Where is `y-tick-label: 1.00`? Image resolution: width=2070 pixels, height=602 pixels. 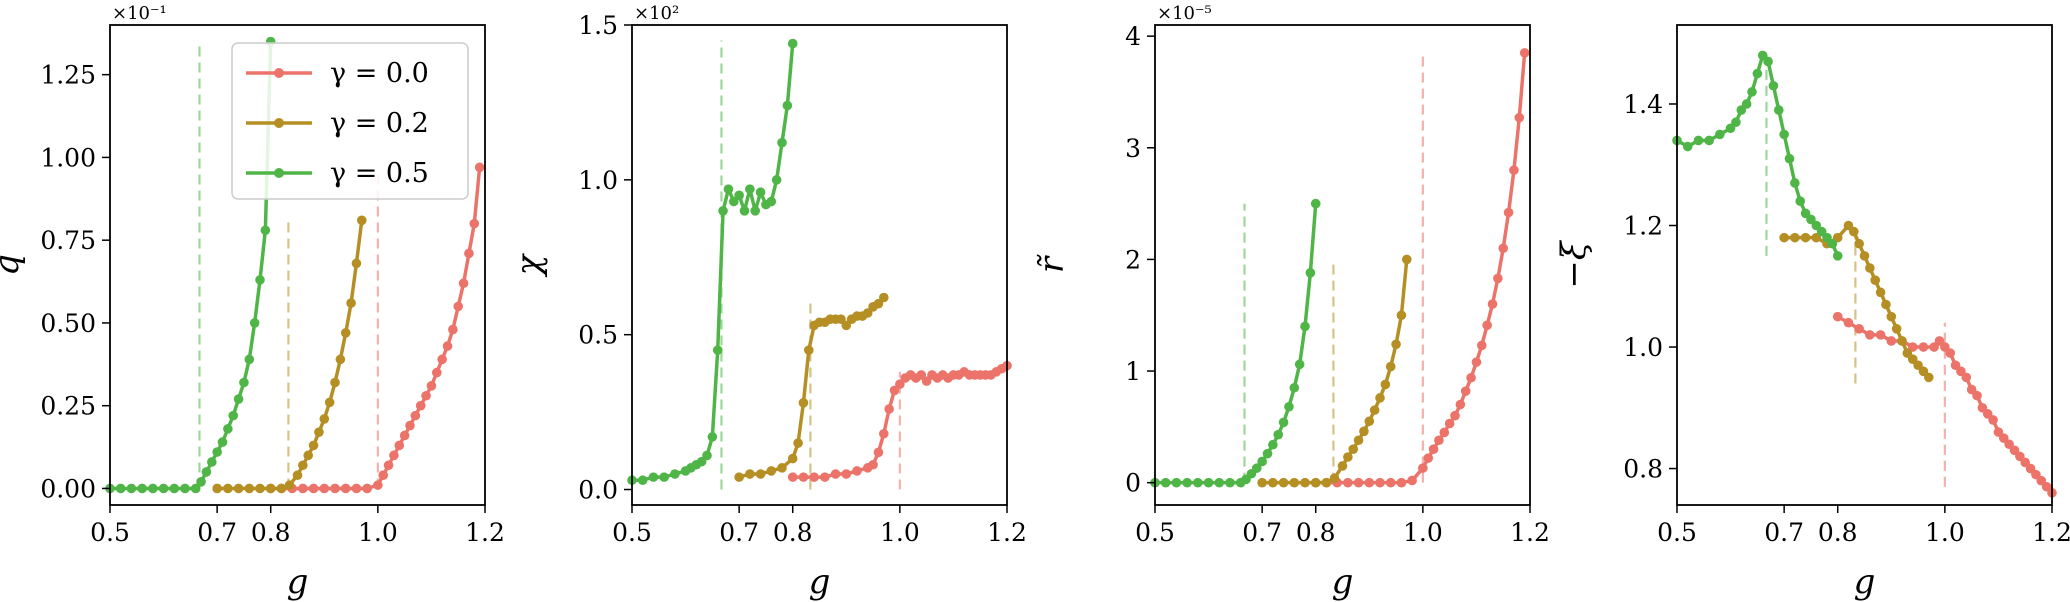
y-tick-label: 1.00 is located at coordinates (68, 157).